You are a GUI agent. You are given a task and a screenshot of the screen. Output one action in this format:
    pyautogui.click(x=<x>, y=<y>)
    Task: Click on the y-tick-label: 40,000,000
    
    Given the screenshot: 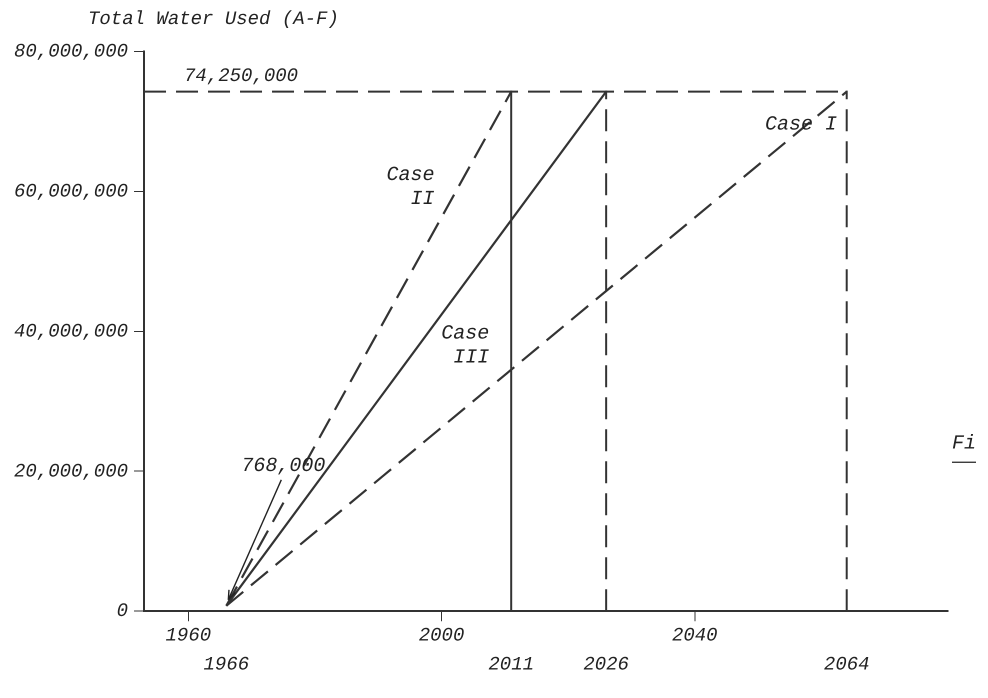 What is the action you would take?
    pyautogui.click(x=71, y=331)
    